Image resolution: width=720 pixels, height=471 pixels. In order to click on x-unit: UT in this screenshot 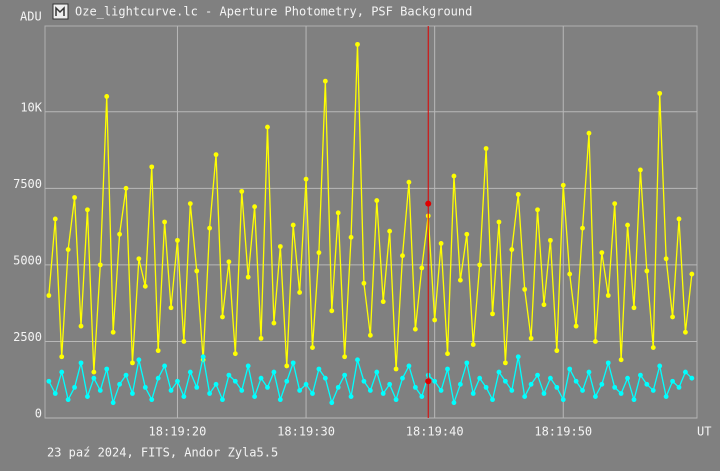, I will do `click(704, 432)`.